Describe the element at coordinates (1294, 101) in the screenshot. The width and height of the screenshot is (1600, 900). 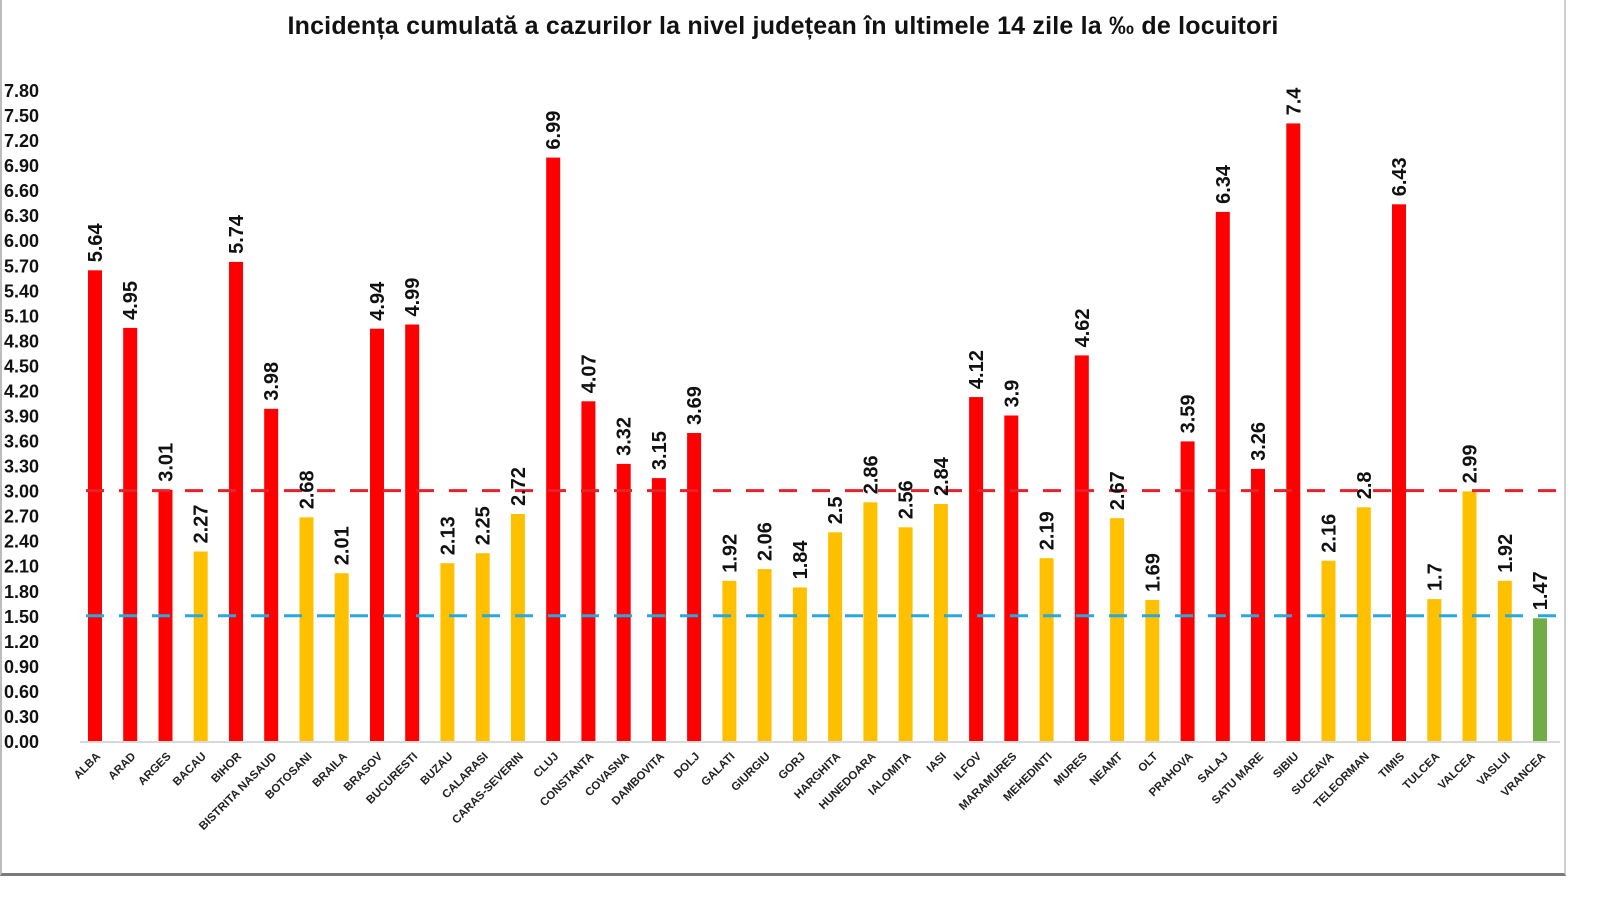
I see `value-label: 7.4` at that location.